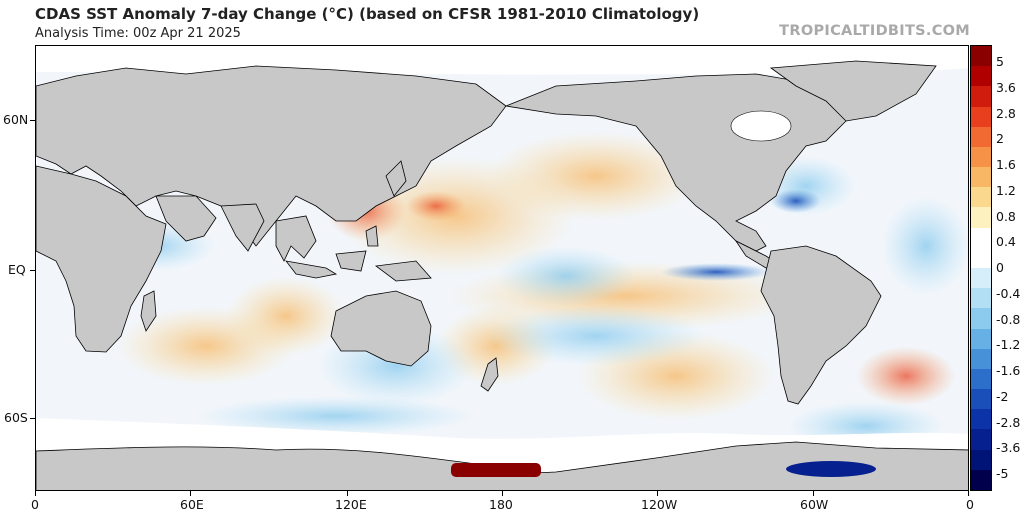 The image size is (1024, 512). What do you see at coordinates (17, 269) in the screenshot?
I see `lat-label-eq: EQ` at bounding box center [17, 269].